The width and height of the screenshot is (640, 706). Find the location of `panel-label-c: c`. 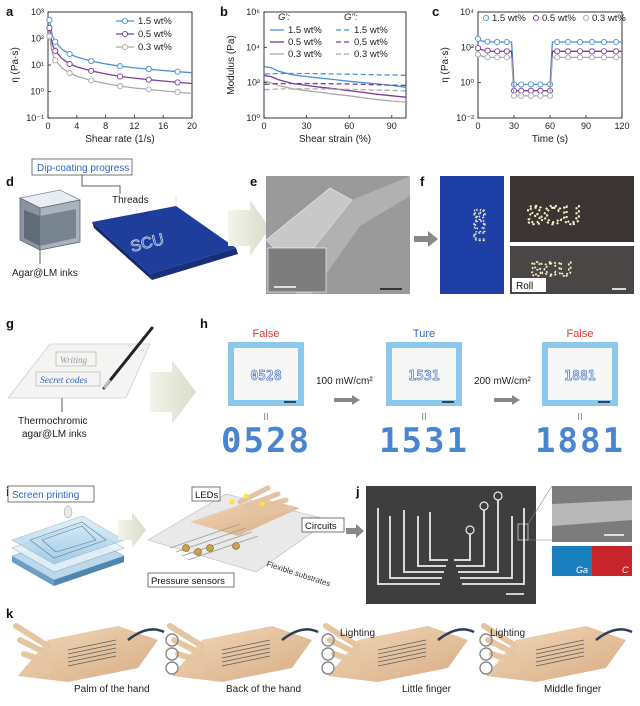

panel-label-c: c is located at coordinates (435, 11).